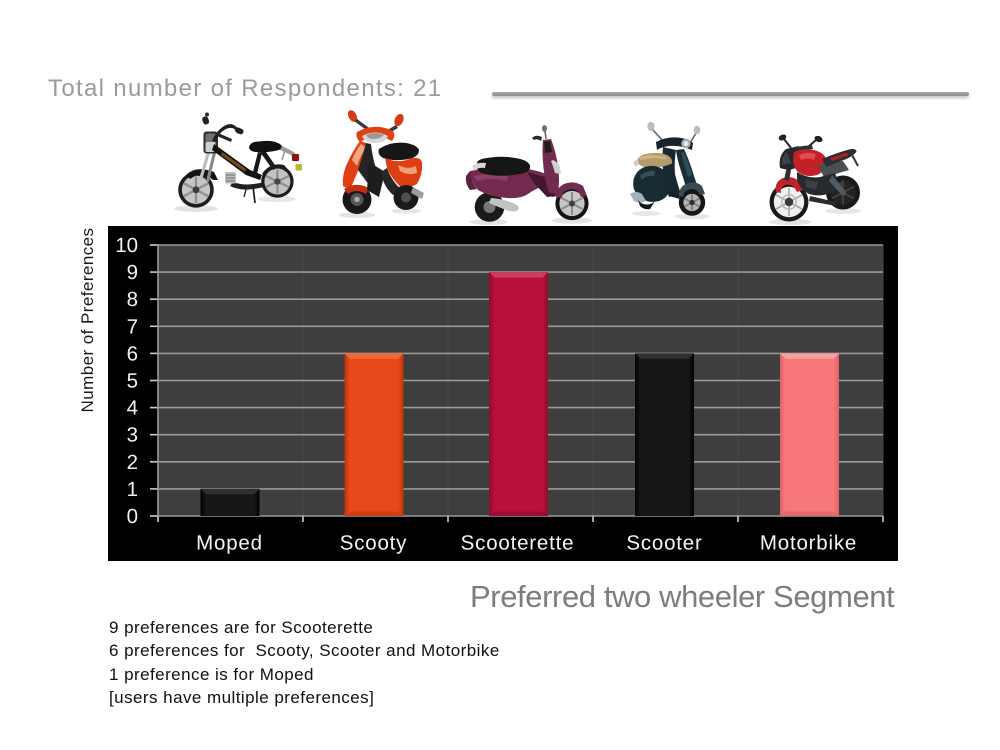 This screenshot has height=750, width=1000. What do you see at coordinates (229, 543) in the screenshot?
I see `svg-text: Moped` at bounding box center [229, 543].